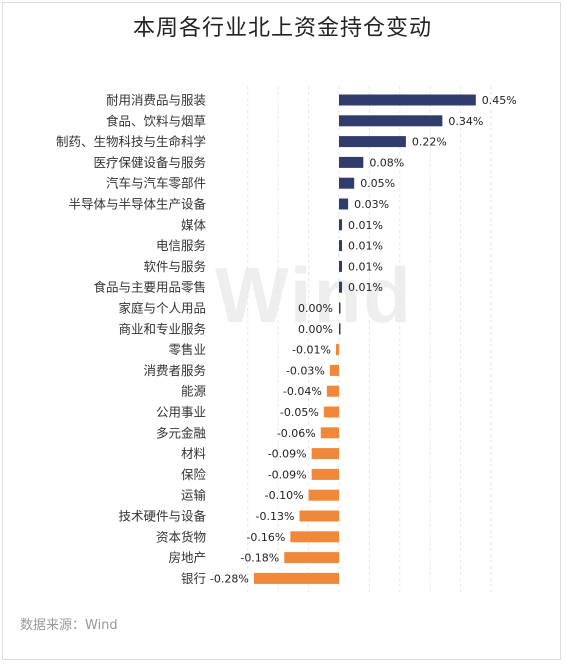  Describe the element at coordinates (162, 308) in the screenshot. I see `category-label: 家庭与个人用品` at that location.